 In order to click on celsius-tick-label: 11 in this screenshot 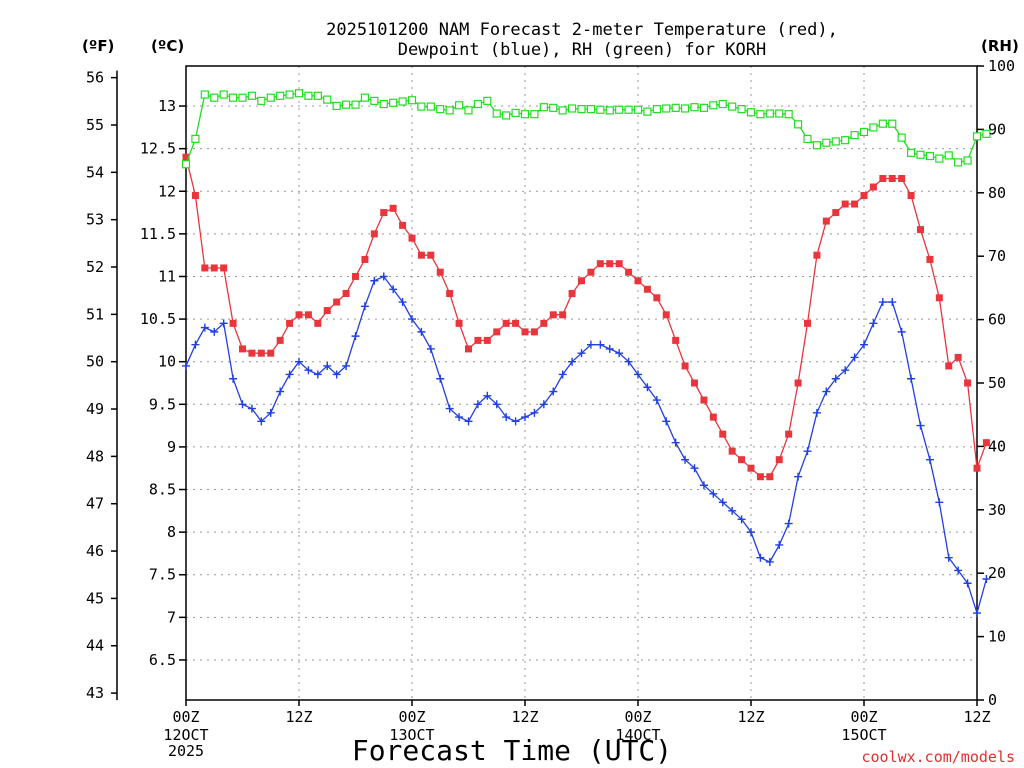, I will do `click(167, 276)`.